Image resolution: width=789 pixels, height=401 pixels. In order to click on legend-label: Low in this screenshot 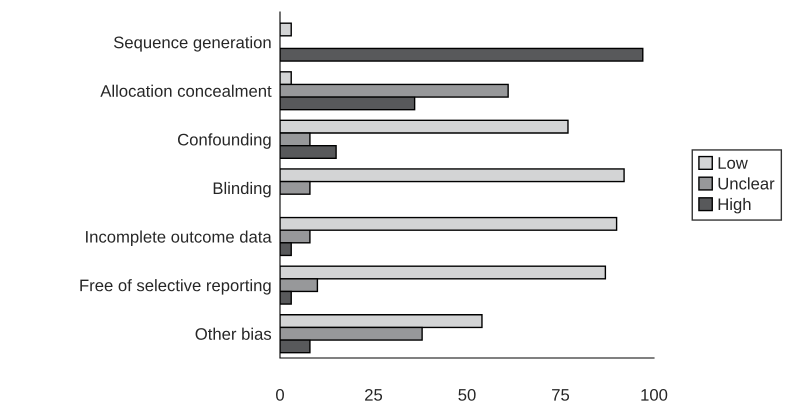, I will do `click(733, 163)`.